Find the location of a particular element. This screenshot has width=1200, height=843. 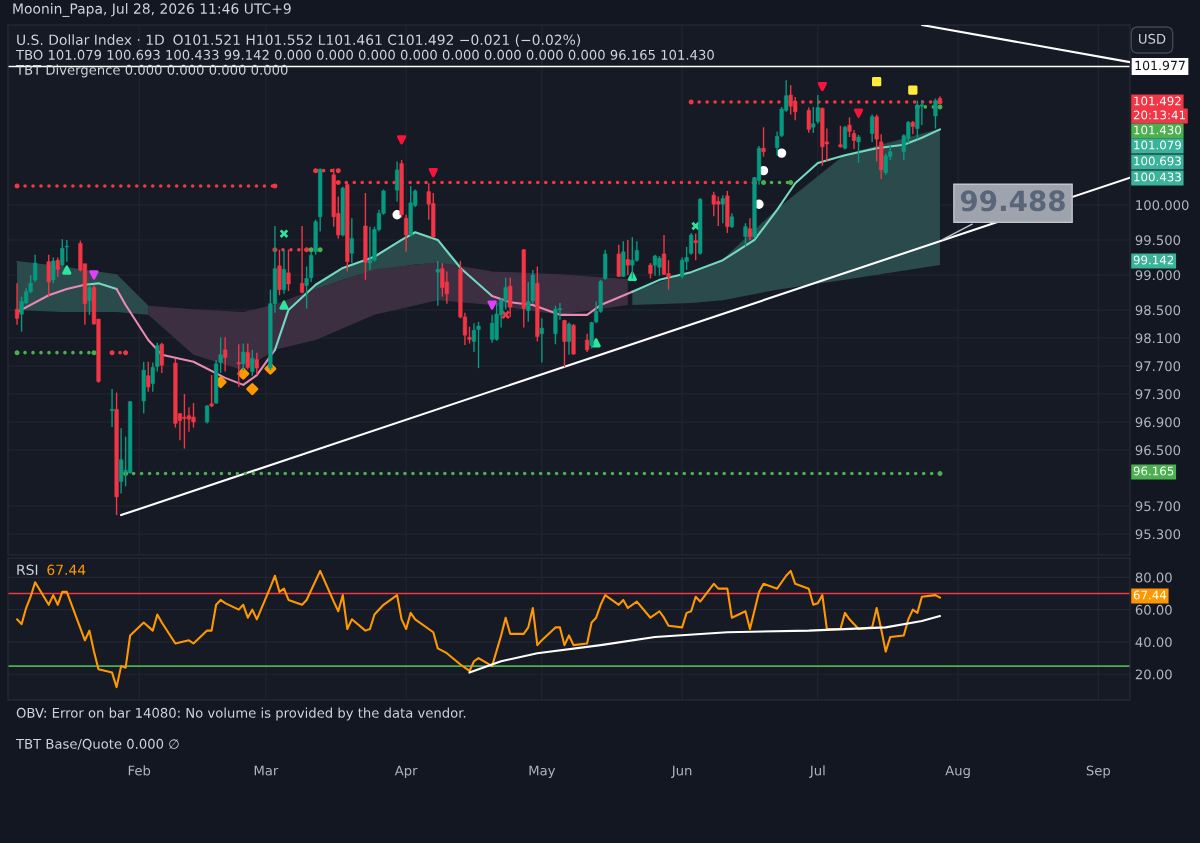

text: TBT Base/Quote 0.000 ∅ is located at coordinates (97, 744).